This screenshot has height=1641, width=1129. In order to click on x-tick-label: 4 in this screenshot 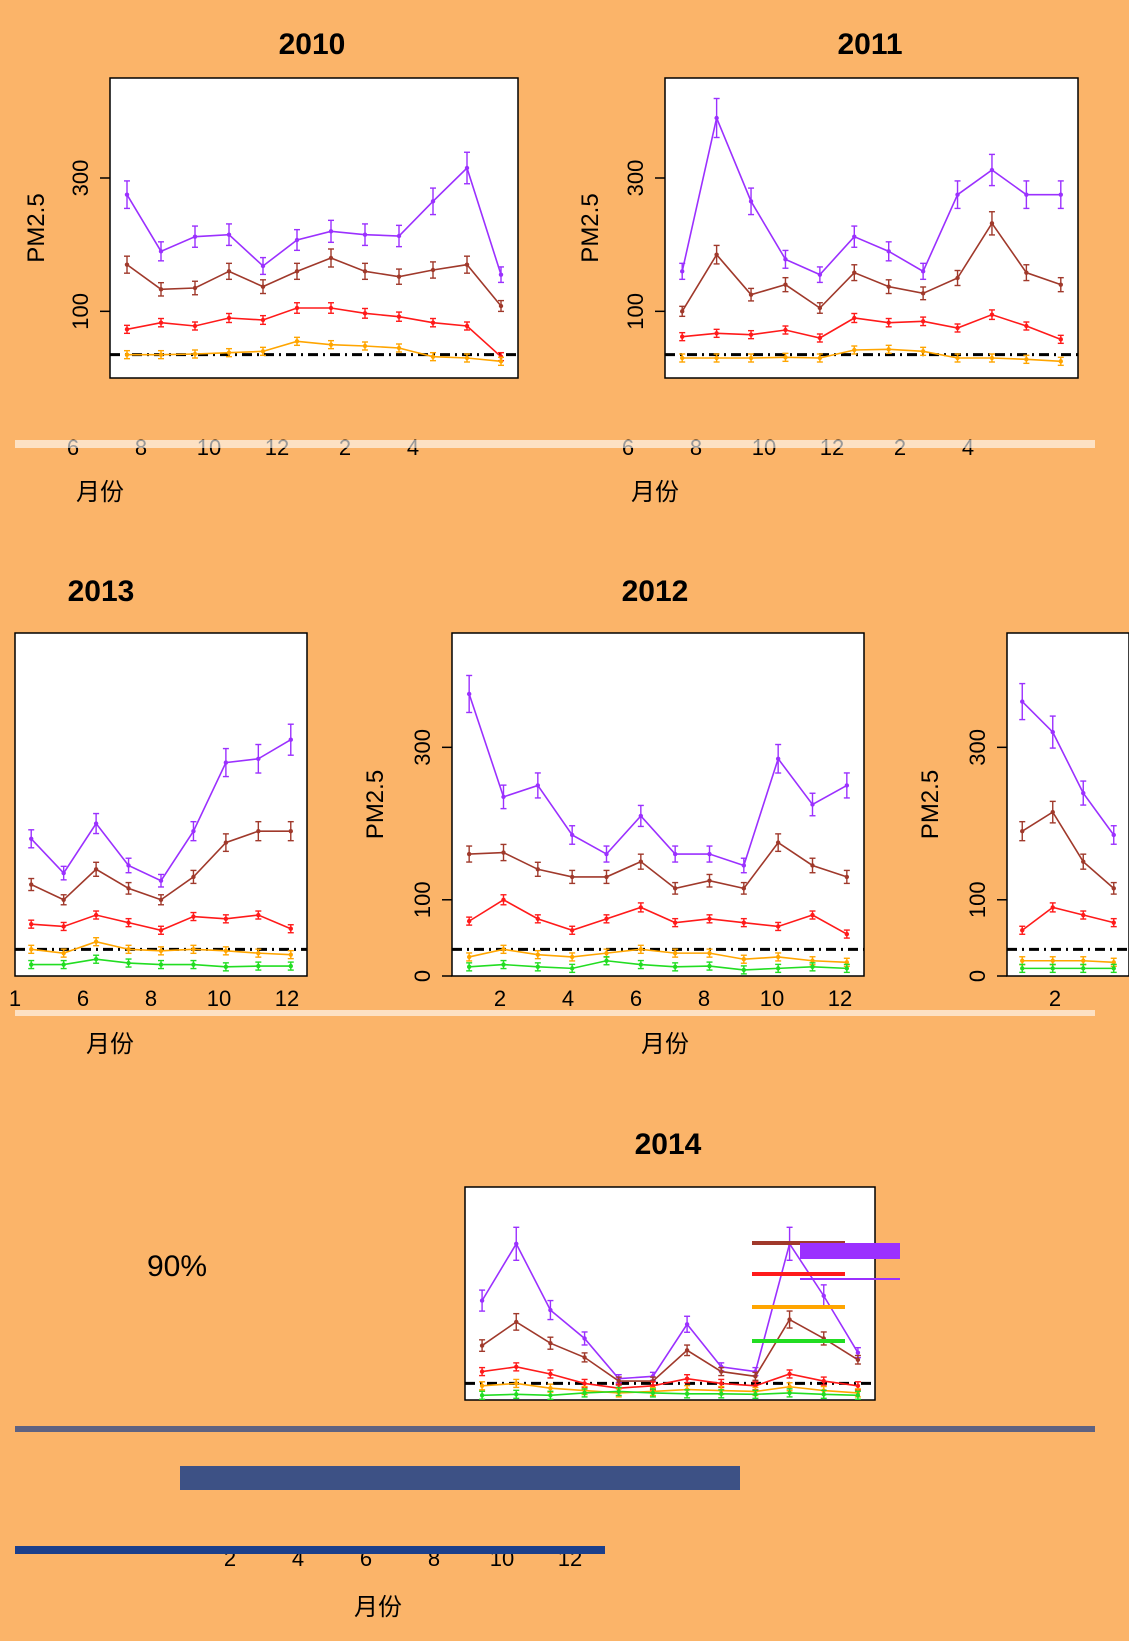, I will do `click(568, 998)`.